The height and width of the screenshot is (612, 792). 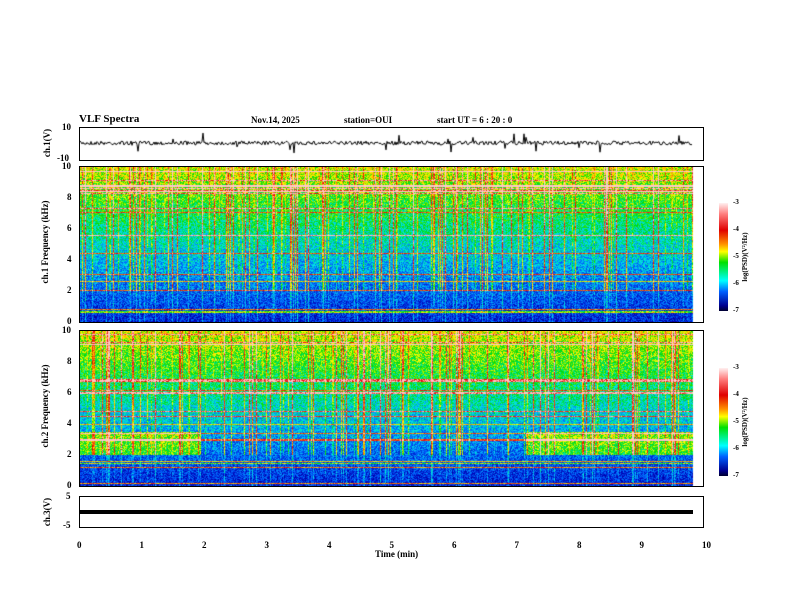 I want to click on station-label: station=OUI, so click(x=368, y=120).